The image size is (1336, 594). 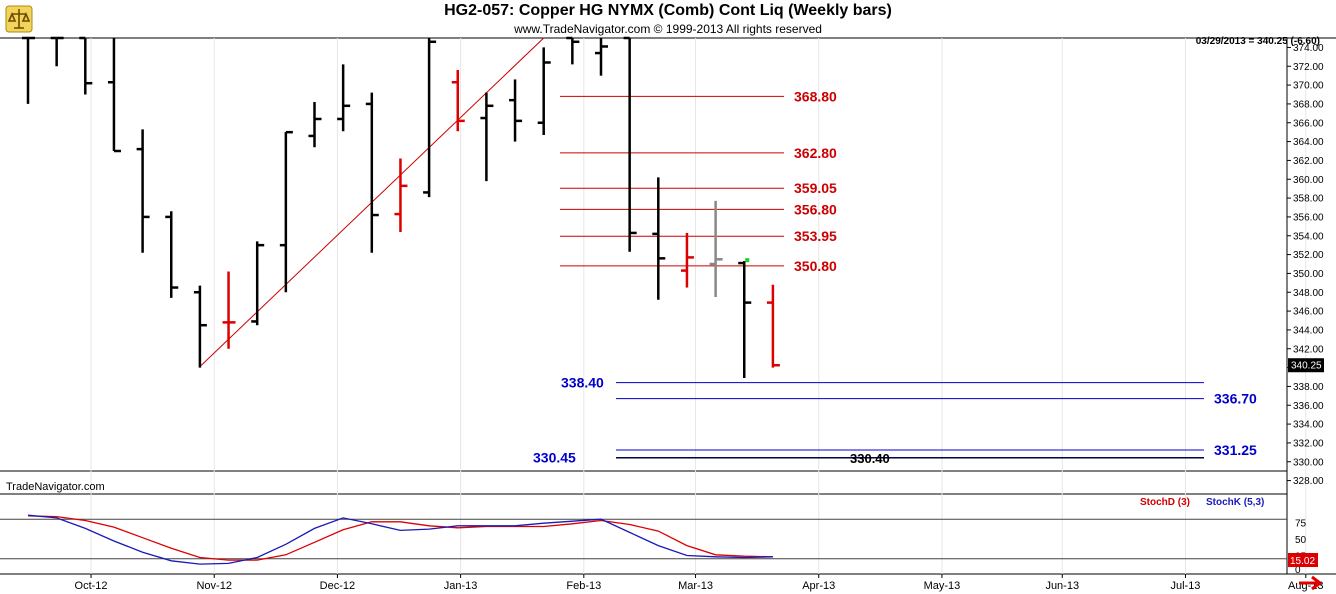 I want to click on resistance-label: 359.05, so click(x=815, y=188).